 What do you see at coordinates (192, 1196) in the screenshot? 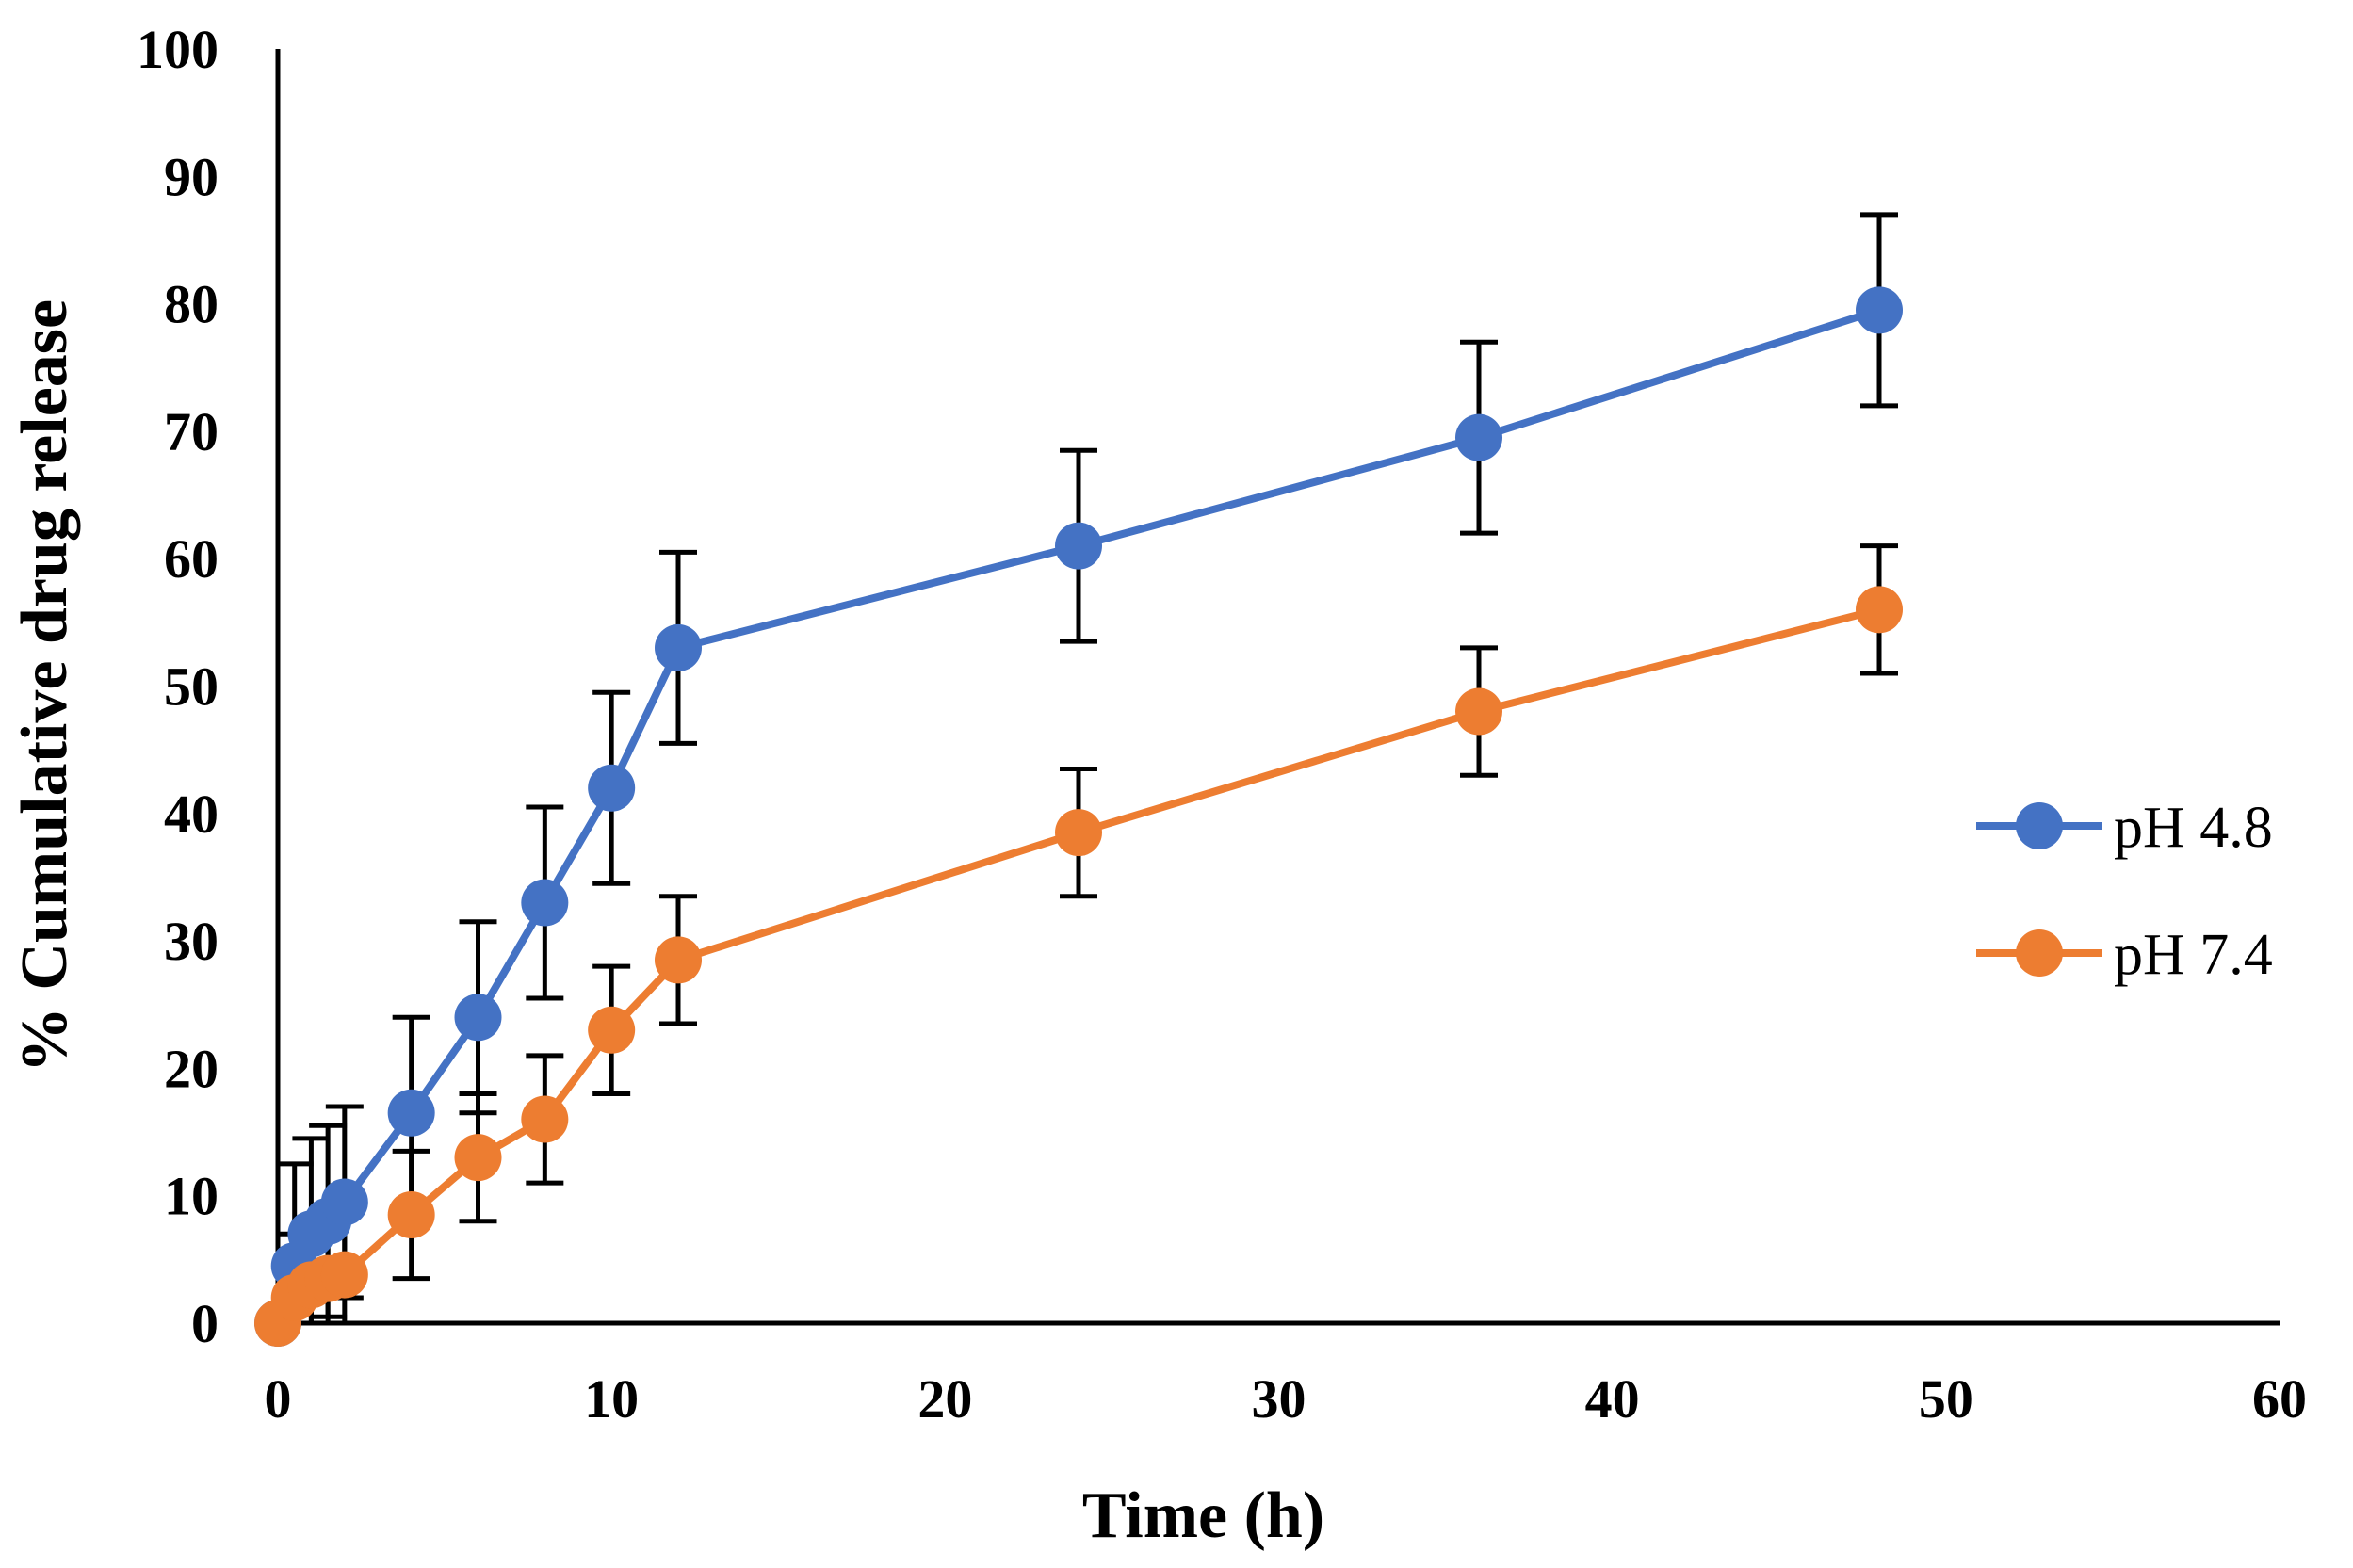
I see `y-tick-label: 10` at bounding box center [192, 1196].